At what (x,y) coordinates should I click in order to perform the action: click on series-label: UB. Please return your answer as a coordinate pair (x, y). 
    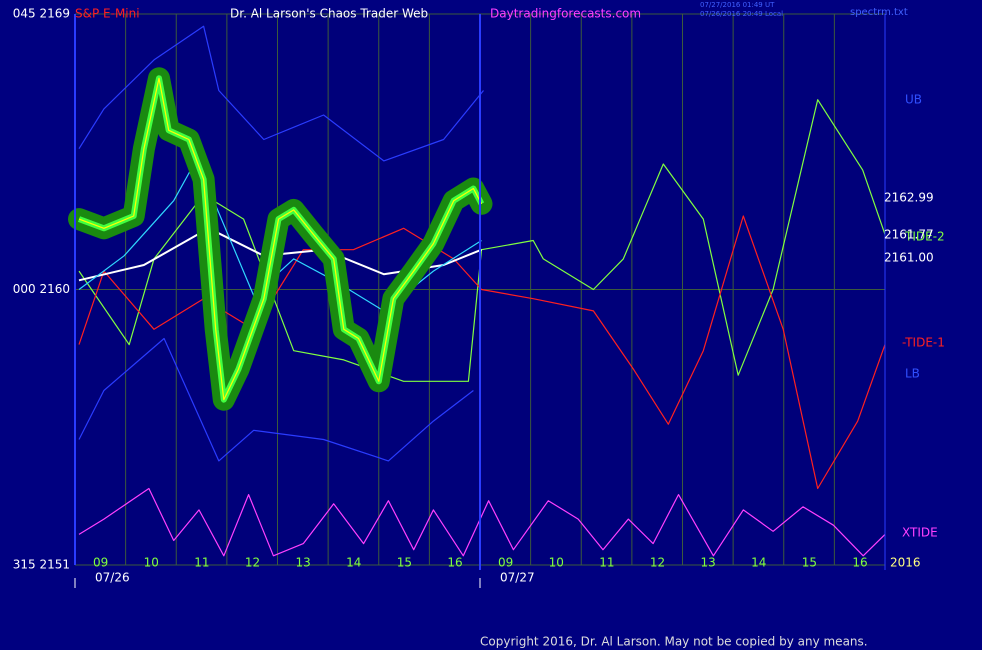
    Looking at the image, I should click on (913, 100).